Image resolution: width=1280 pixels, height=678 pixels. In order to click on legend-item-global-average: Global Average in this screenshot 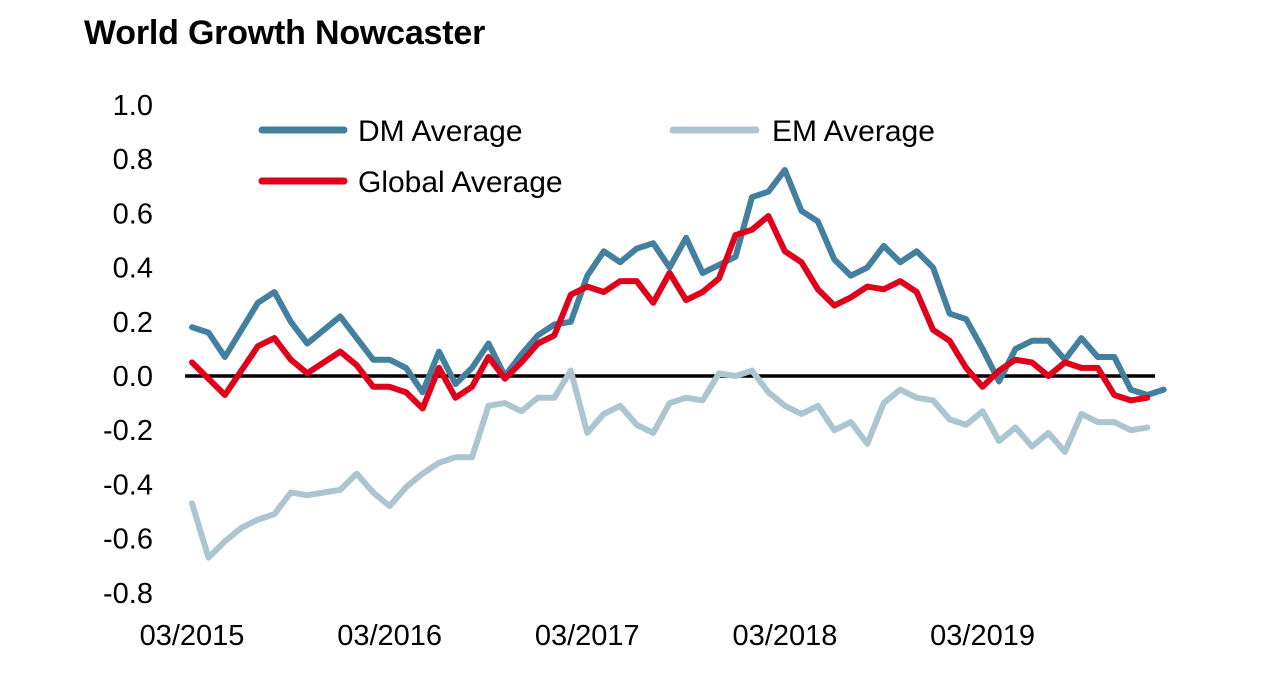, I will do `click(410, 182)`.